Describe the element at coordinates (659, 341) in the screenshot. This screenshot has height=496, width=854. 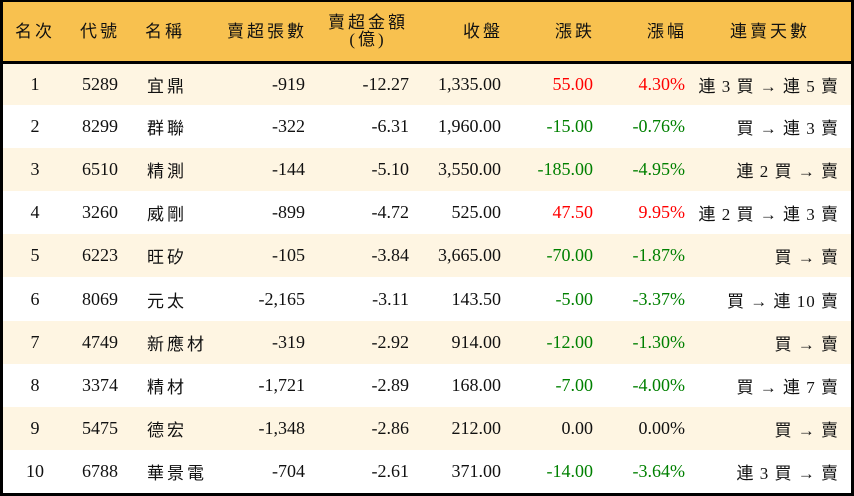
I see `cell-change-pct: -1.30%` at that location.